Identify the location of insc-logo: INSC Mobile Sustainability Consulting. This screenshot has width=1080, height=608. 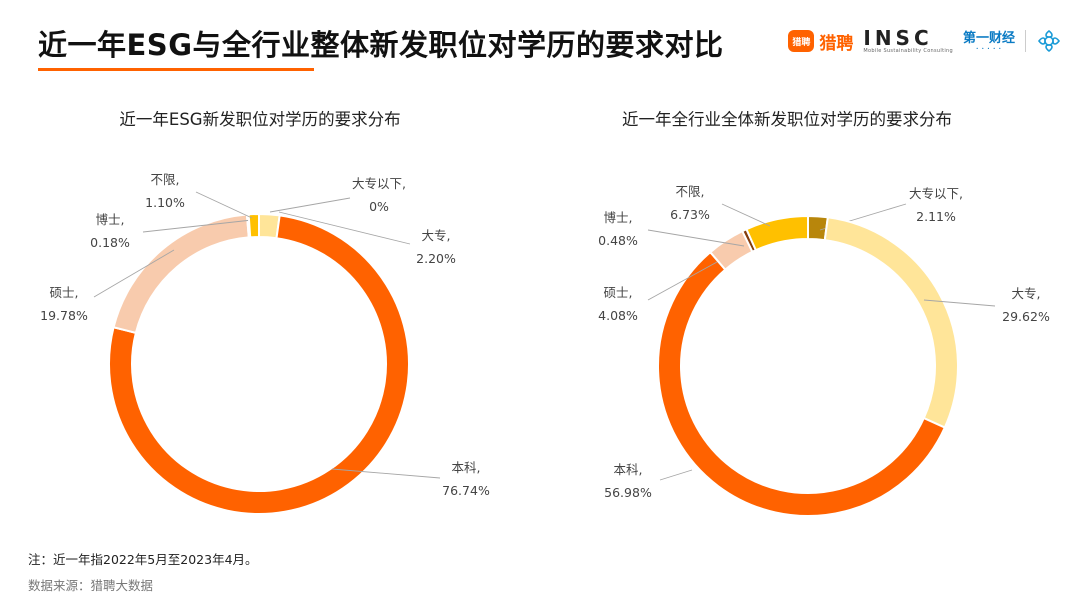
(908, 41).